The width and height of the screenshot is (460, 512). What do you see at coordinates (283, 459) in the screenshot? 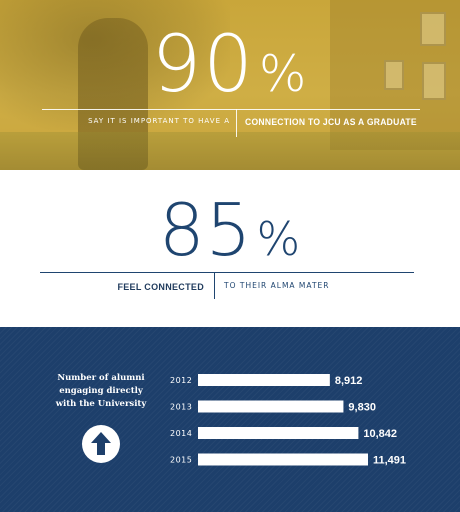
I see `bar-2015` at bounding box center [283, 459].